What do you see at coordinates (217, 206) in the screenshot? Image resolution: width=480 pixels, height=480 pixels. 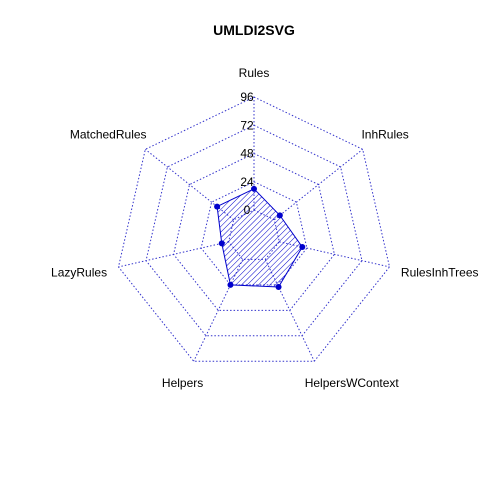 I see `data-point-matchedrules` at bounding box center [217, 206].